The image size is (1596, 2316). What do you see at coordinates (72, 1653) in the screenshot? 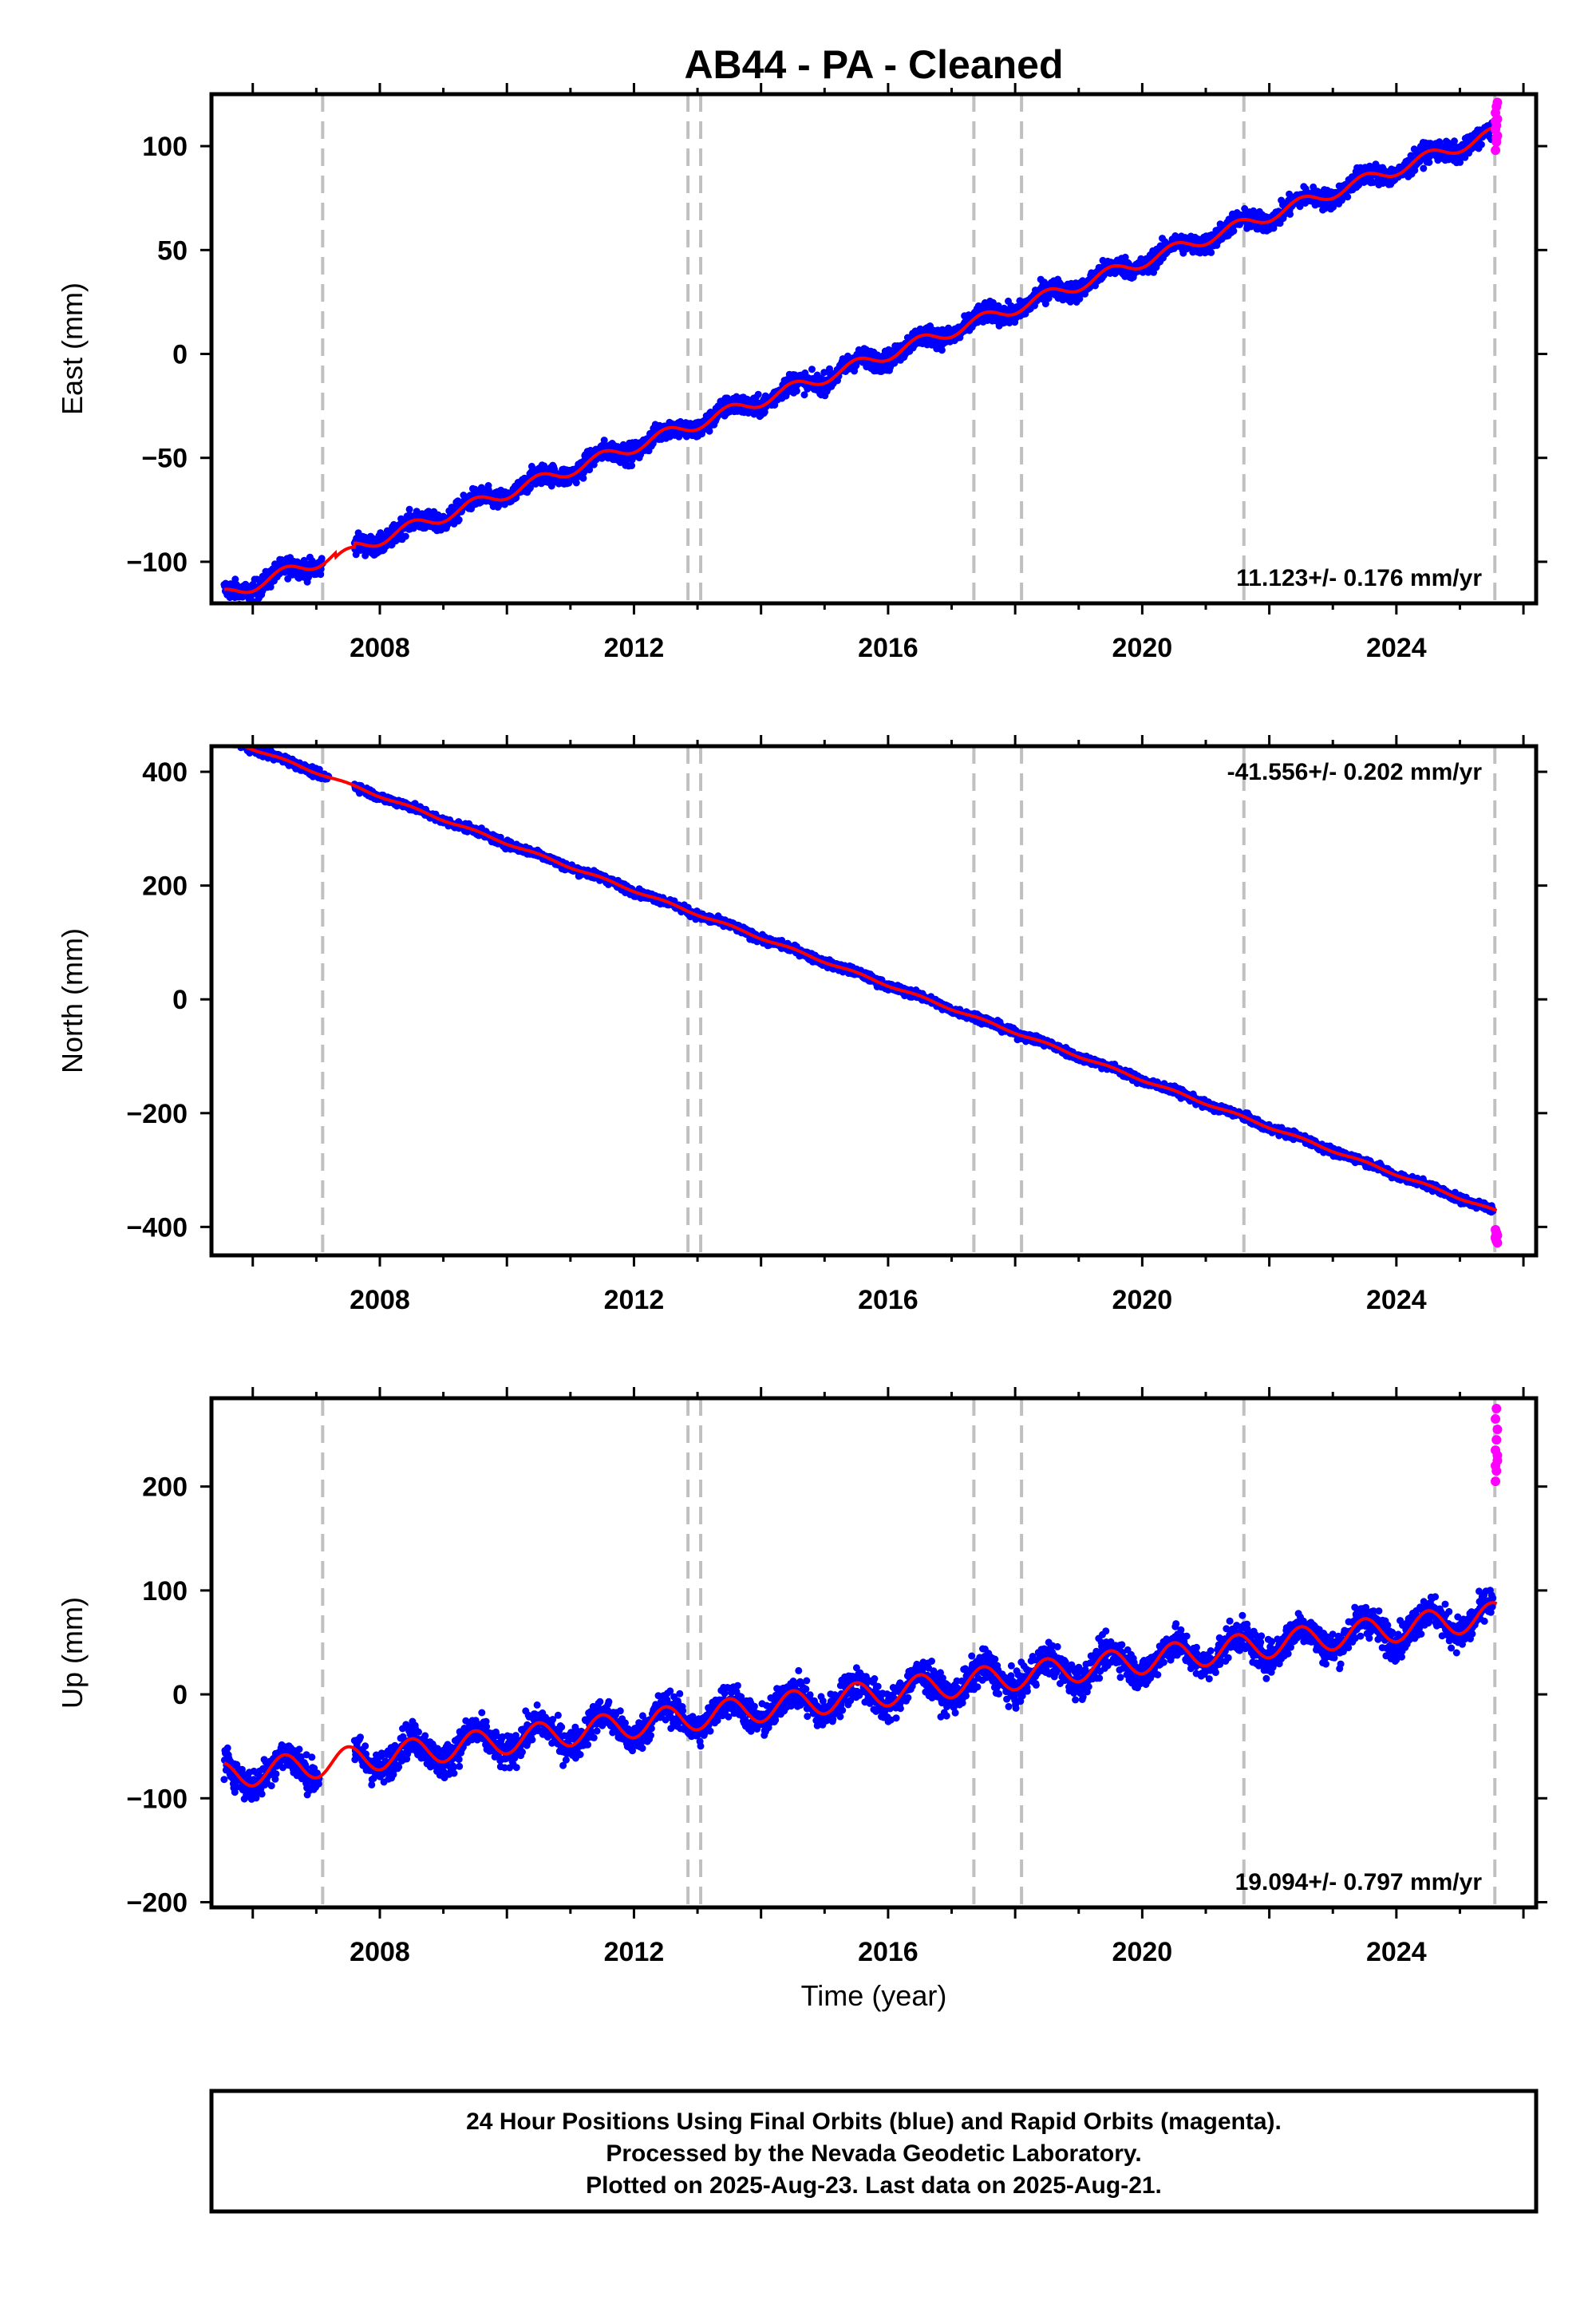
I see `y-axis-label: Up (mm)` at bounding box center [72, 1653].